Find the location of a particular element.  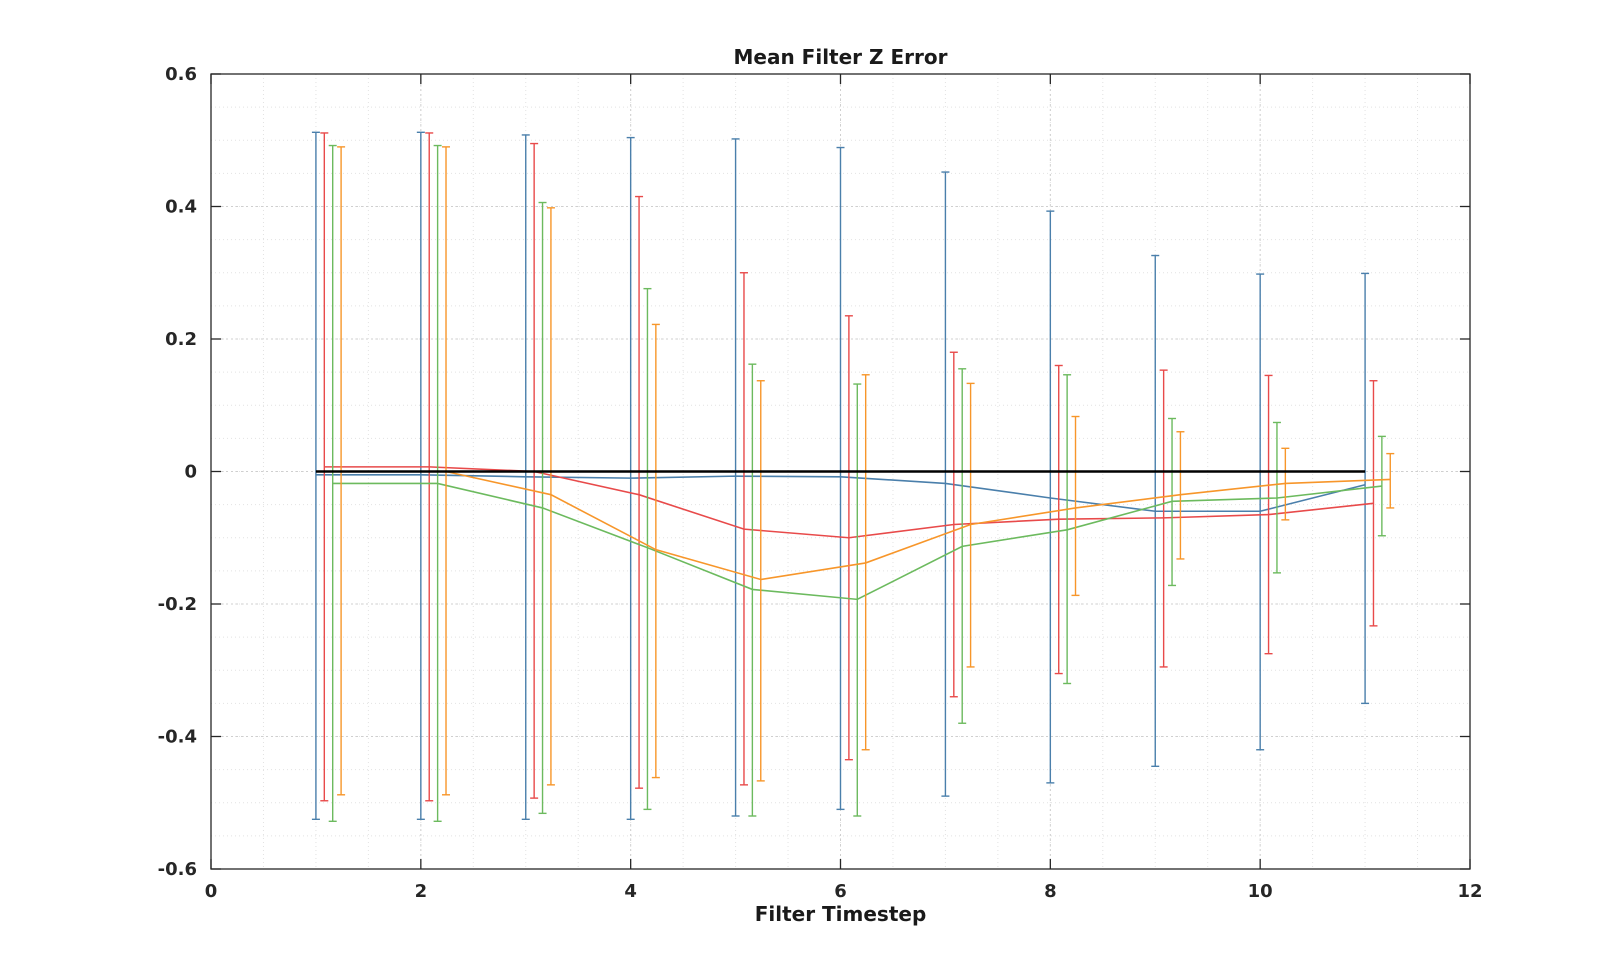

x-tick-label: 12 is located at coordinates (1469, 891).